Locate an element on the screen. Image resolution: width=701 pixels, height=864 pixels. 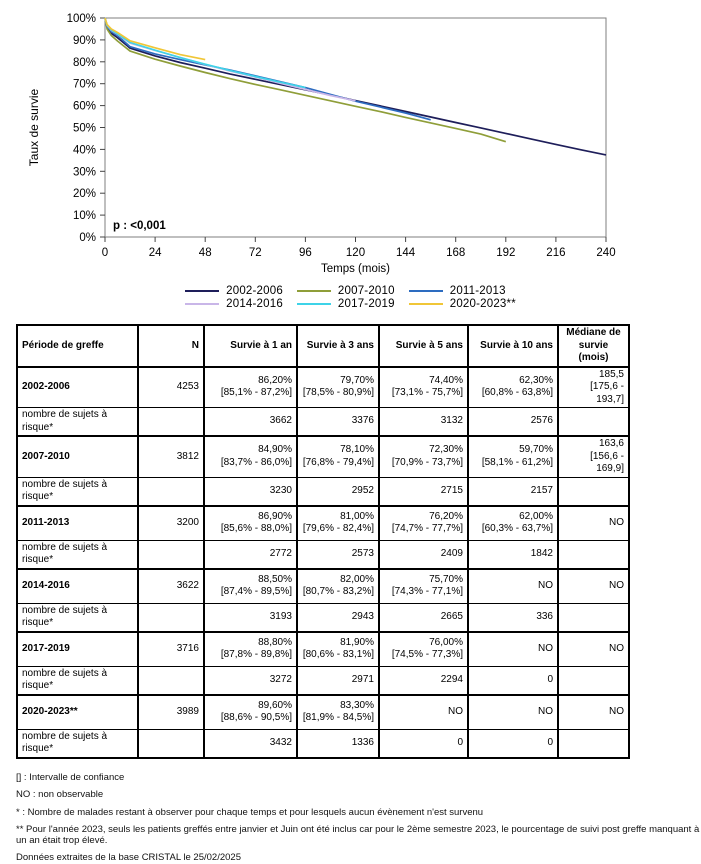
n-cell: 4253 is located at coordinates (171, 386).